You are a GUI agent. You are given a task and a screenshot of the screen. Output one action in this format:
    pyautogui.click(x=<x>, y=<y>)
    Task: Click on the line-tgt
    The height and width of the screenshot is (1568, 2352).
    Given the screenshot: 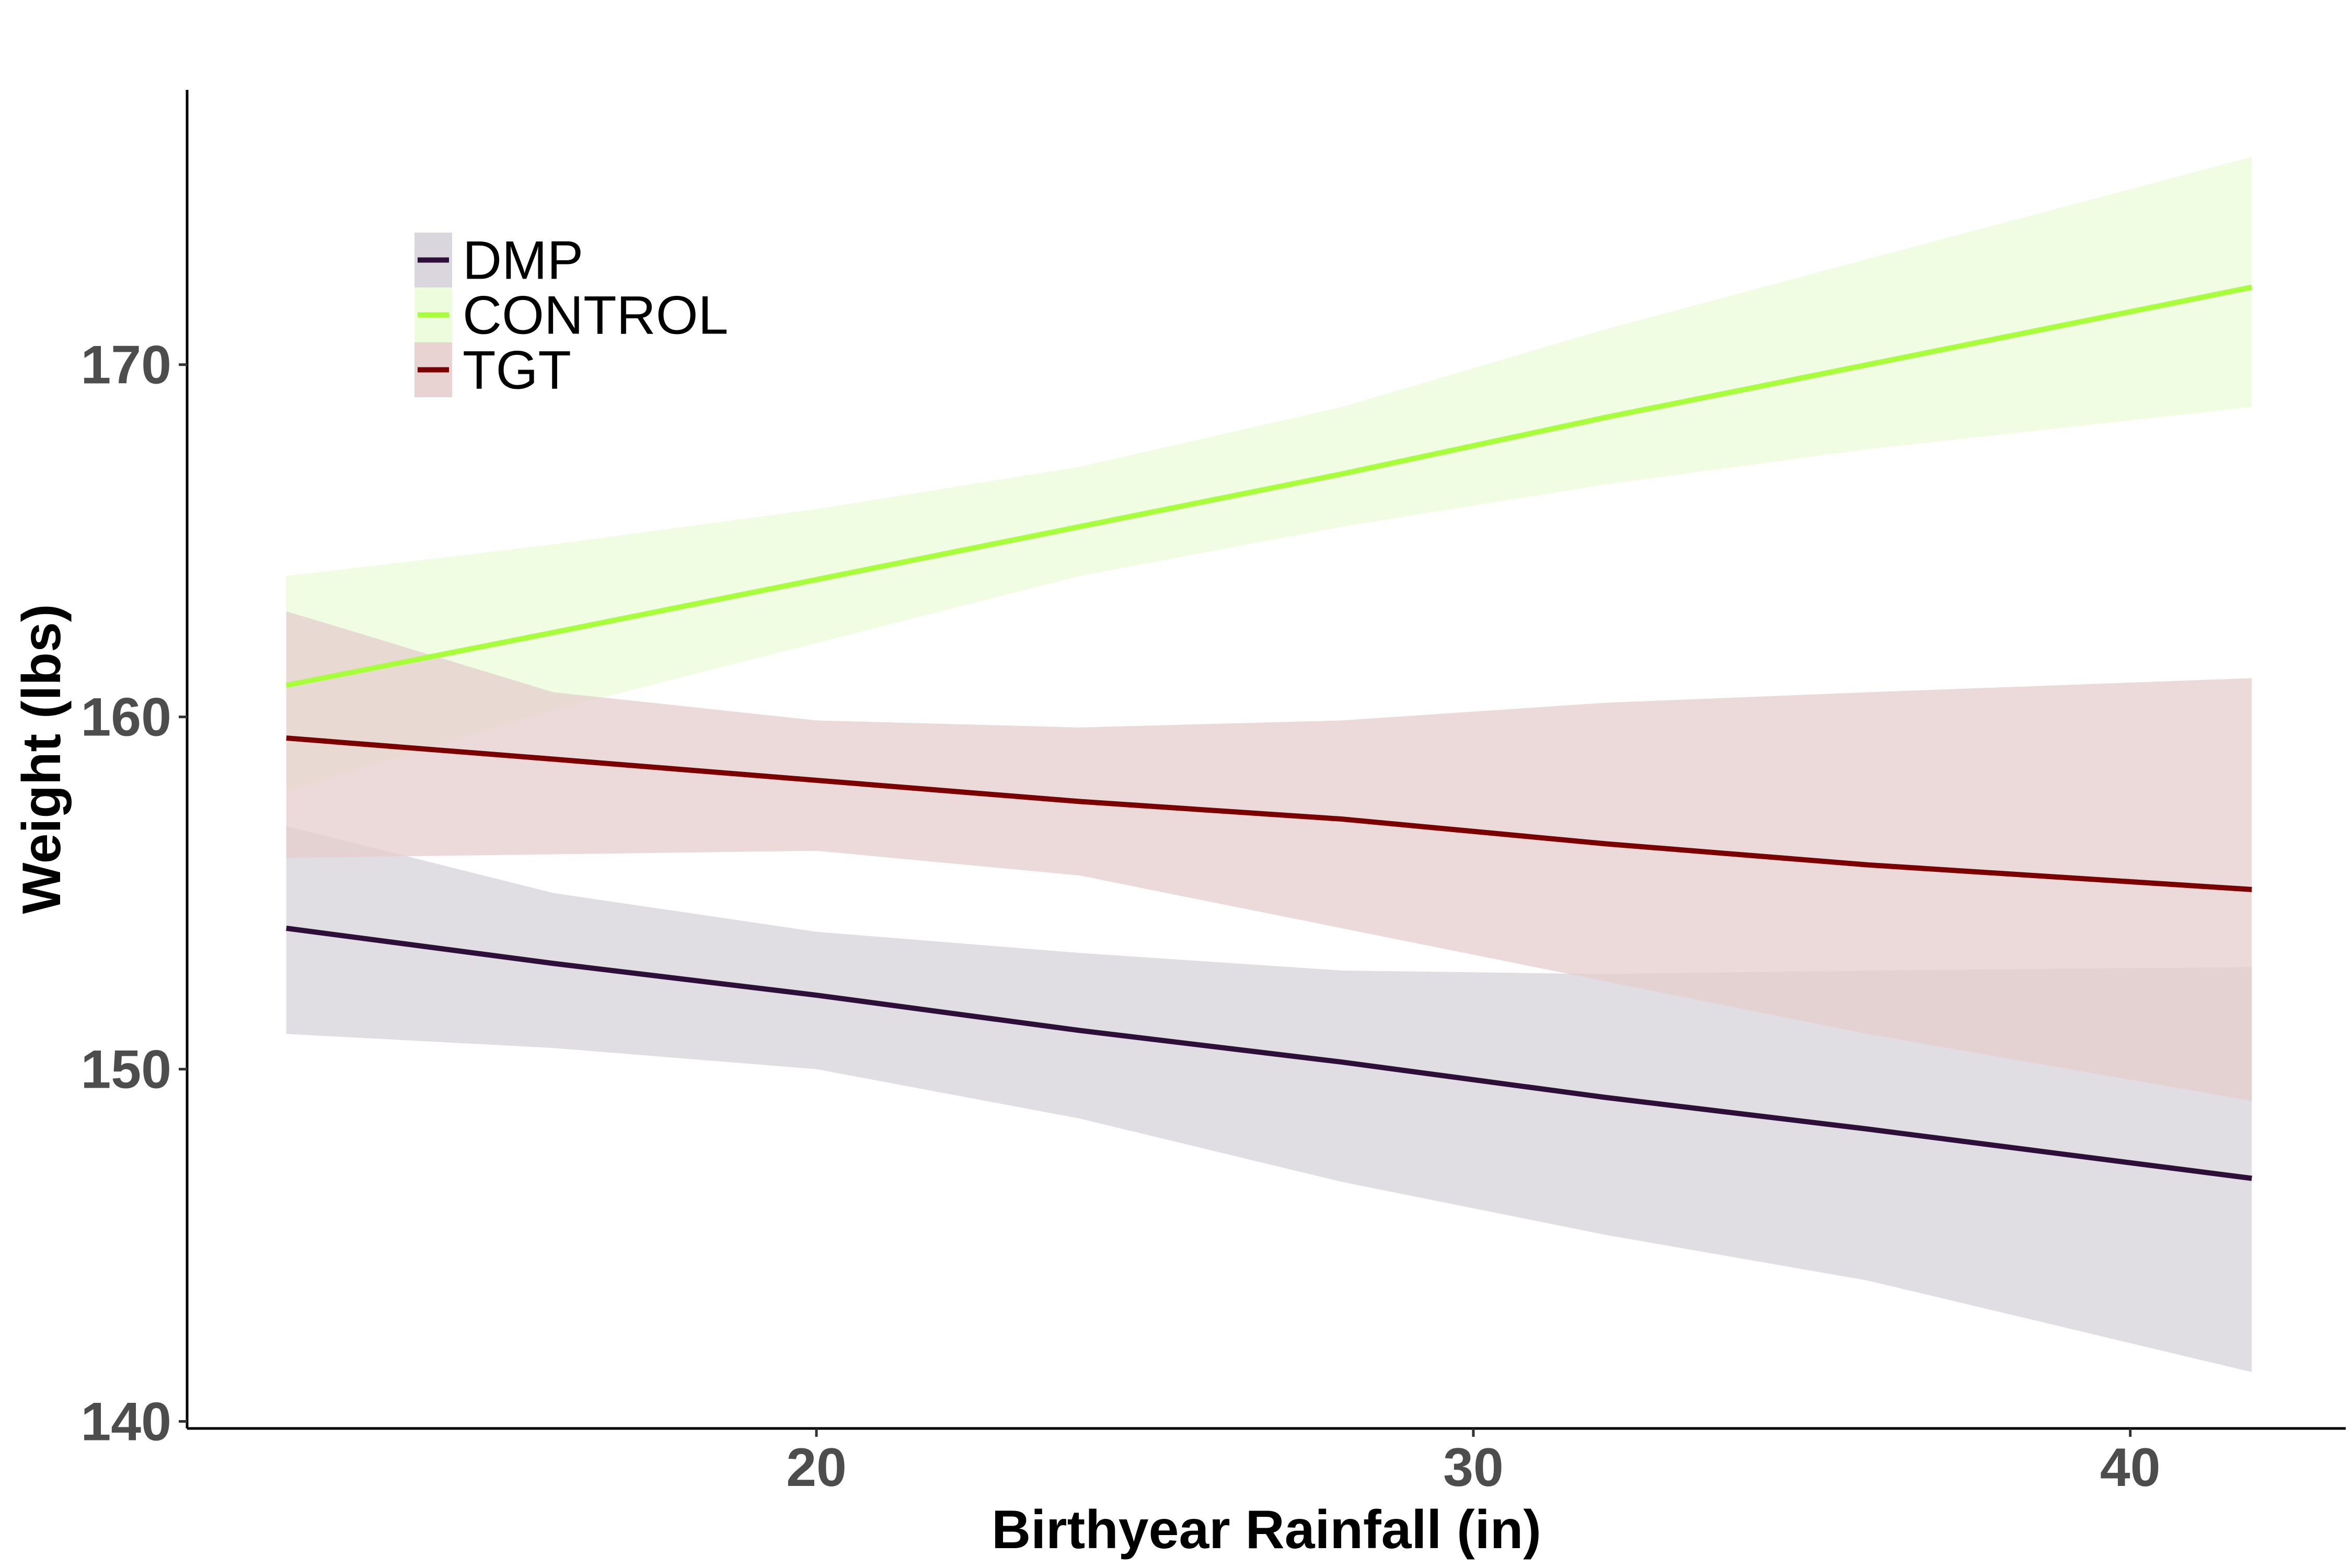 What is the action you would take?
    pyautogui.click(x=1269, y=813)
    